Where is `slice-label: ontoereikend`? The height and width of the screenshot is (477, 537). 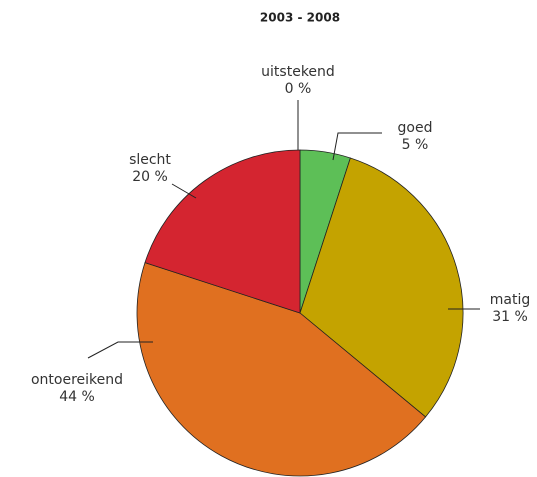
slice-label: ontoereikend is located at coordinates (77, 380).